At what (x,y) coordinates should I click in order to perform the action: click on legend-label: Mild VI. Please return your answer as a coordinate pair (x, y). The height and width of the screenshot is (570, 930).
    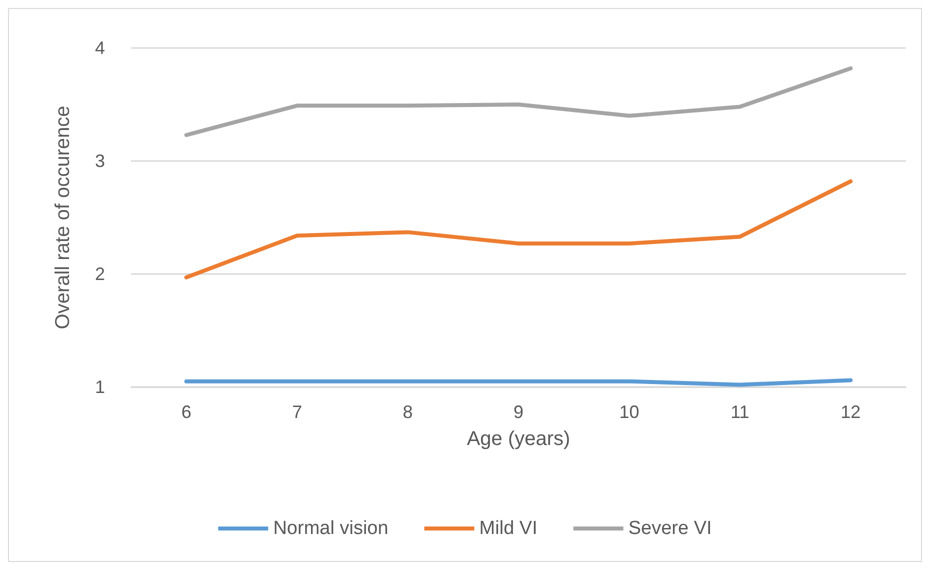
    Looking at the image, I should click on (508, 528).